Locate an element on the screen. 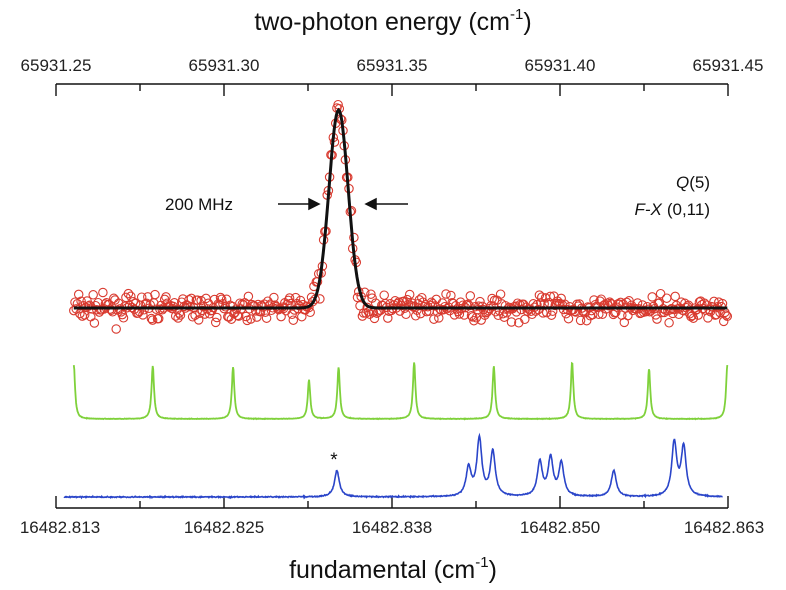 This screenshot has width=786, height=590. transition-label: Q(5) is located at coordinates (693, 182).